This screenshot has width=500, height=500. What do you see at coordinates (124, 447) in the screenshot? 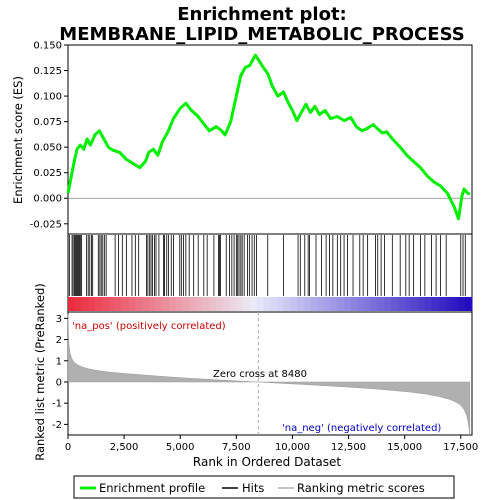
I see `rank-x-tick-label: 2,500` at bounding box center [124, 447].